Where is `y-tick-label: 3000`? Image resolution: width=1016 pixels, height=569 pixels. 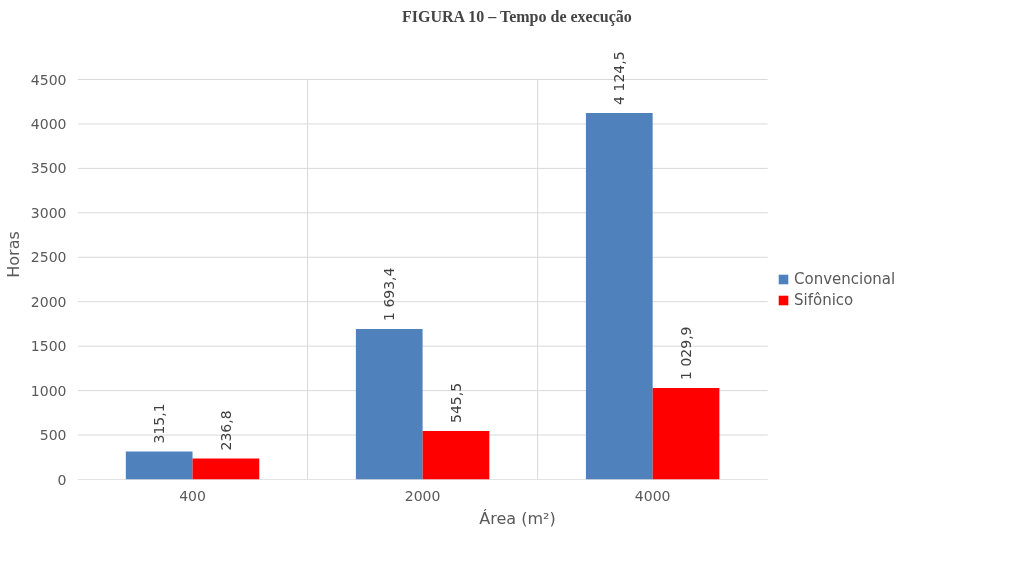 y-tick-label: 3000 is located at coordinates (48, 212).